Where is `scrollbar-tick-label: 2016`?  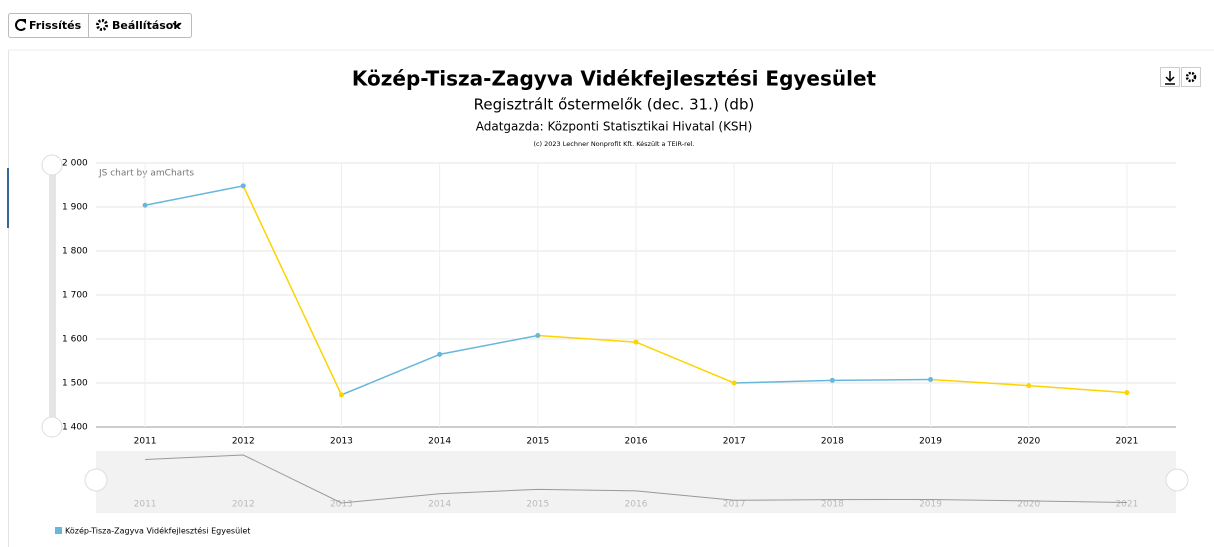
scrollbar-tick-label: 2016 is located at coordinates (636, 505).